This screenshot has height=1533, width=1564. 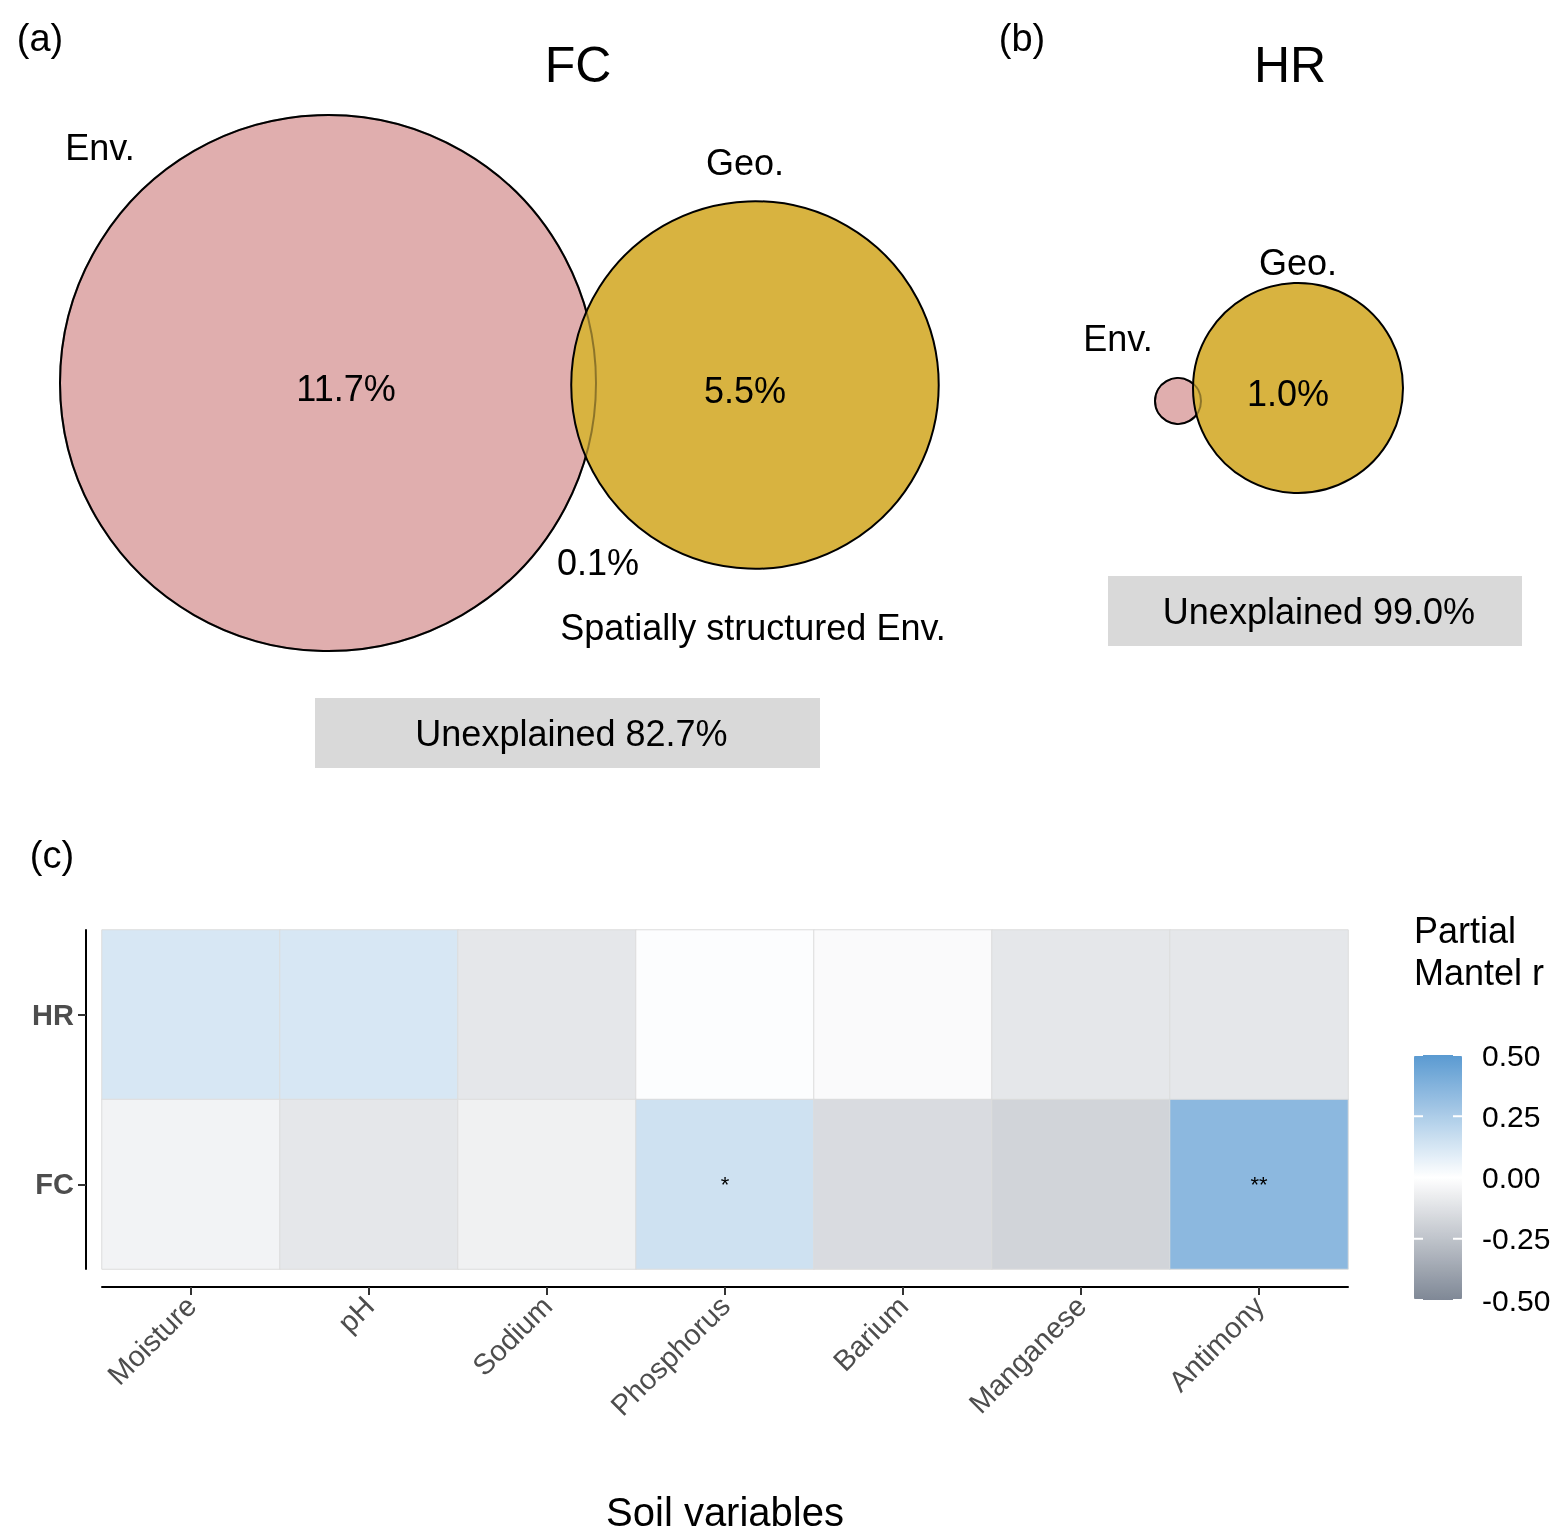 What do you see at coordinates (52, 855) in the screenshot?
I see `chart-title: (c)` at bounding box center [52, 855].